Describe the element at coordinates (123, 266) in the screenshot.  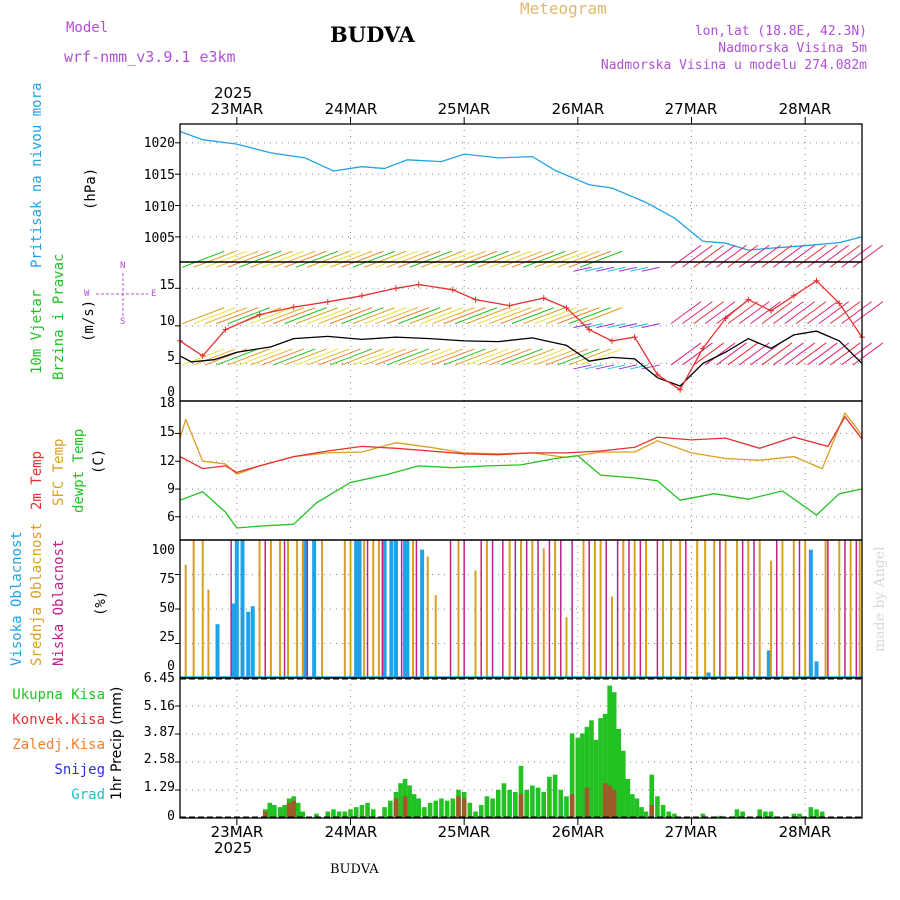
I see `wind-legend-north: N` at that location.